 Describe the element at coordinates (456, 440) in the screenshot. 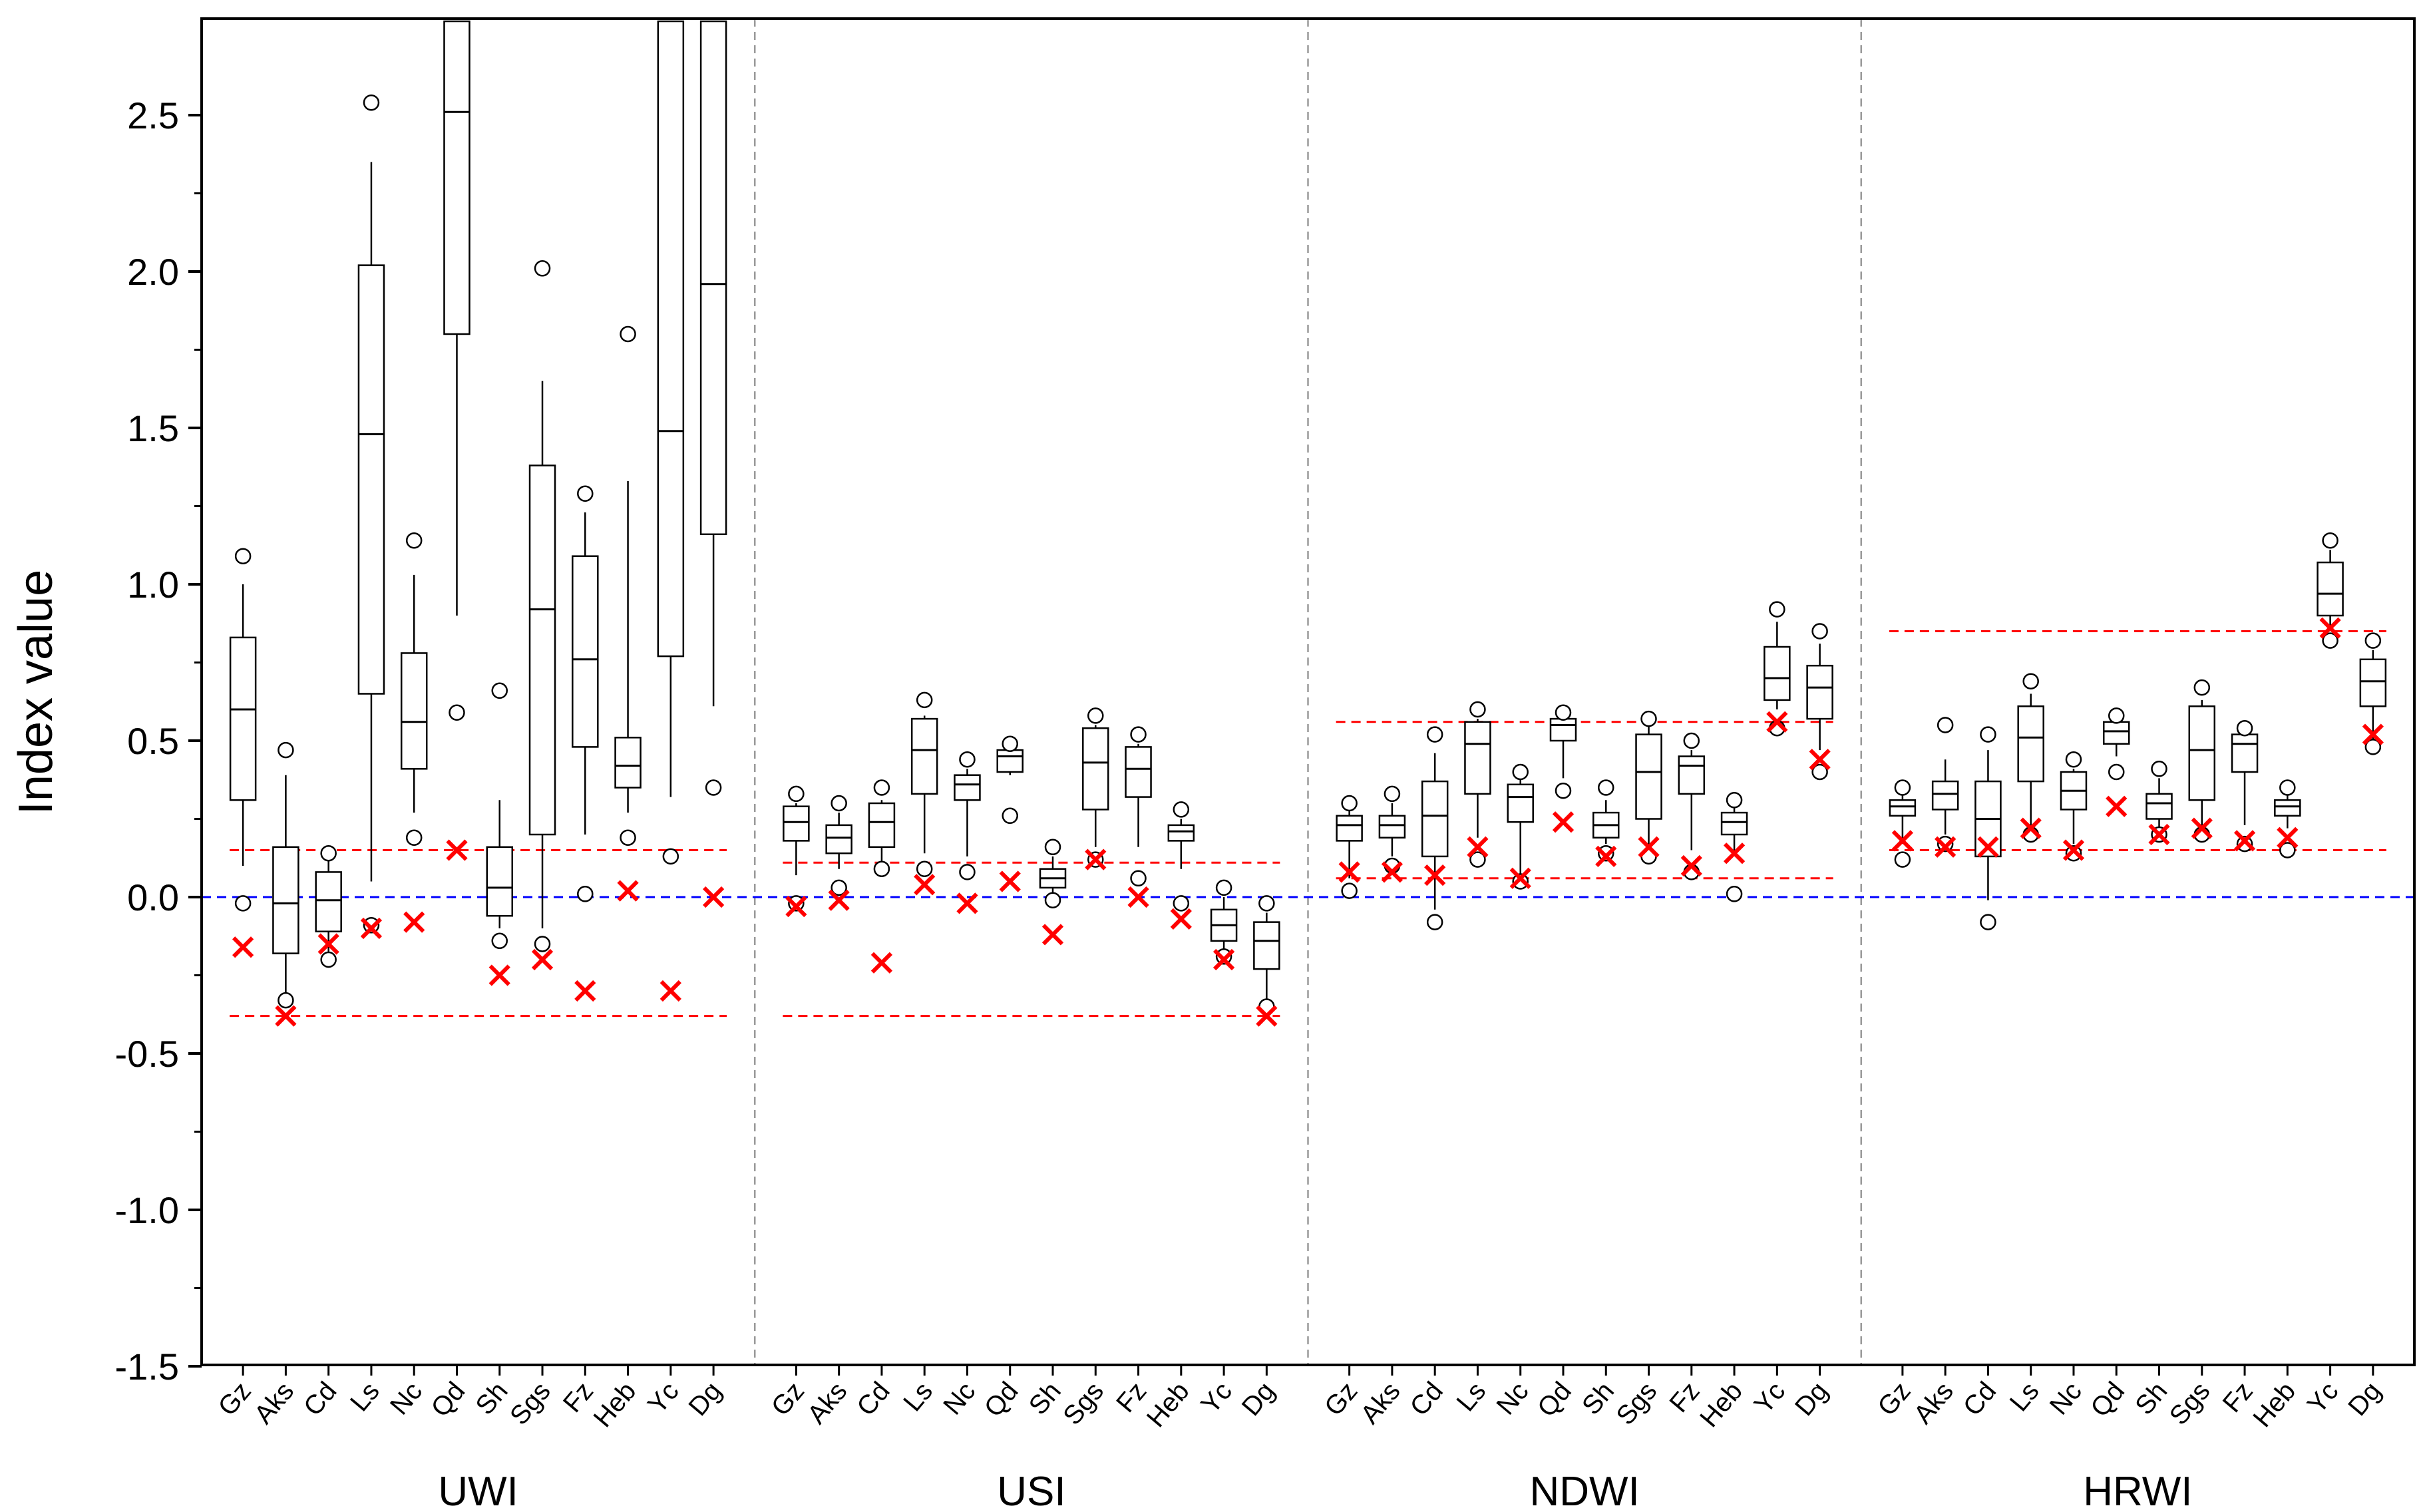

I see `box-qd` at that location.